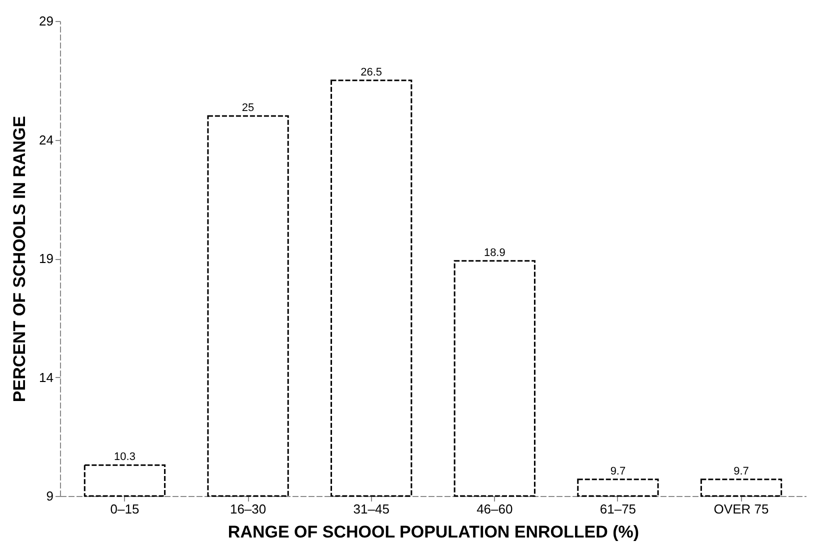 This screenshot has width=816, height=550. Describe the element at coordinates (248, 509) in the screenshot. I see `x-tick-label: 16–30` at that location.